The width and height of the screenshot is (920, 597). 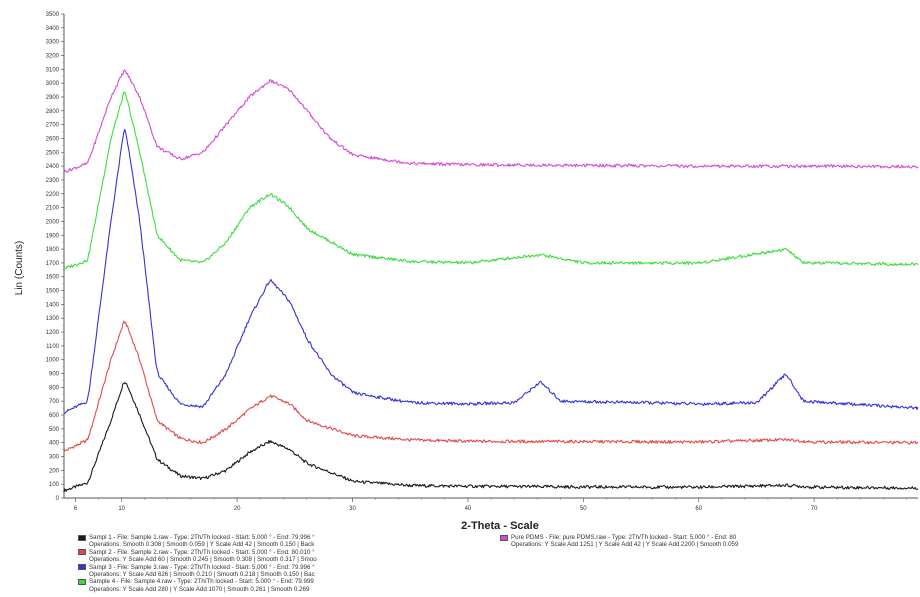 I want to click on x-tick-label: 10, so click(x=121, y=509).